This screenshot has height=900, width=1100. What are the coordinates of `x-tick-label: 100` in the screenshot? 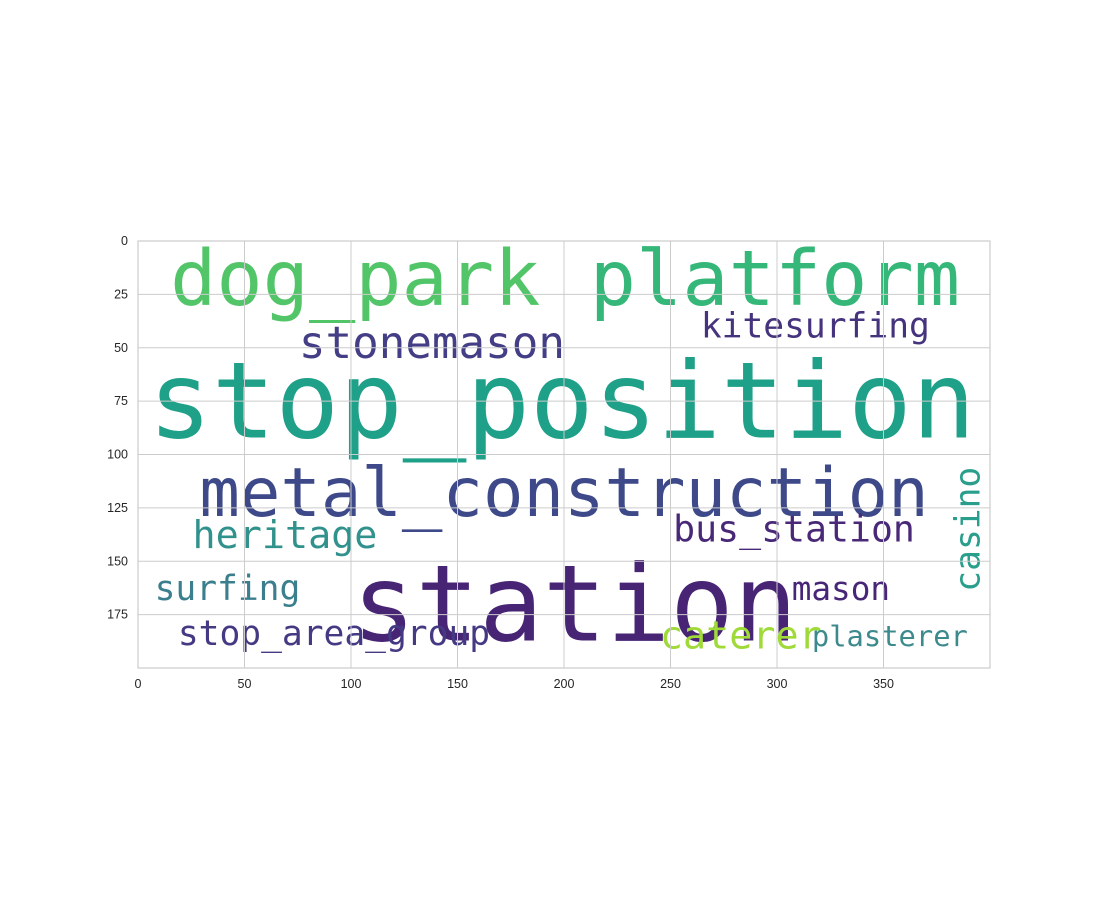 It's located at (351, 684).